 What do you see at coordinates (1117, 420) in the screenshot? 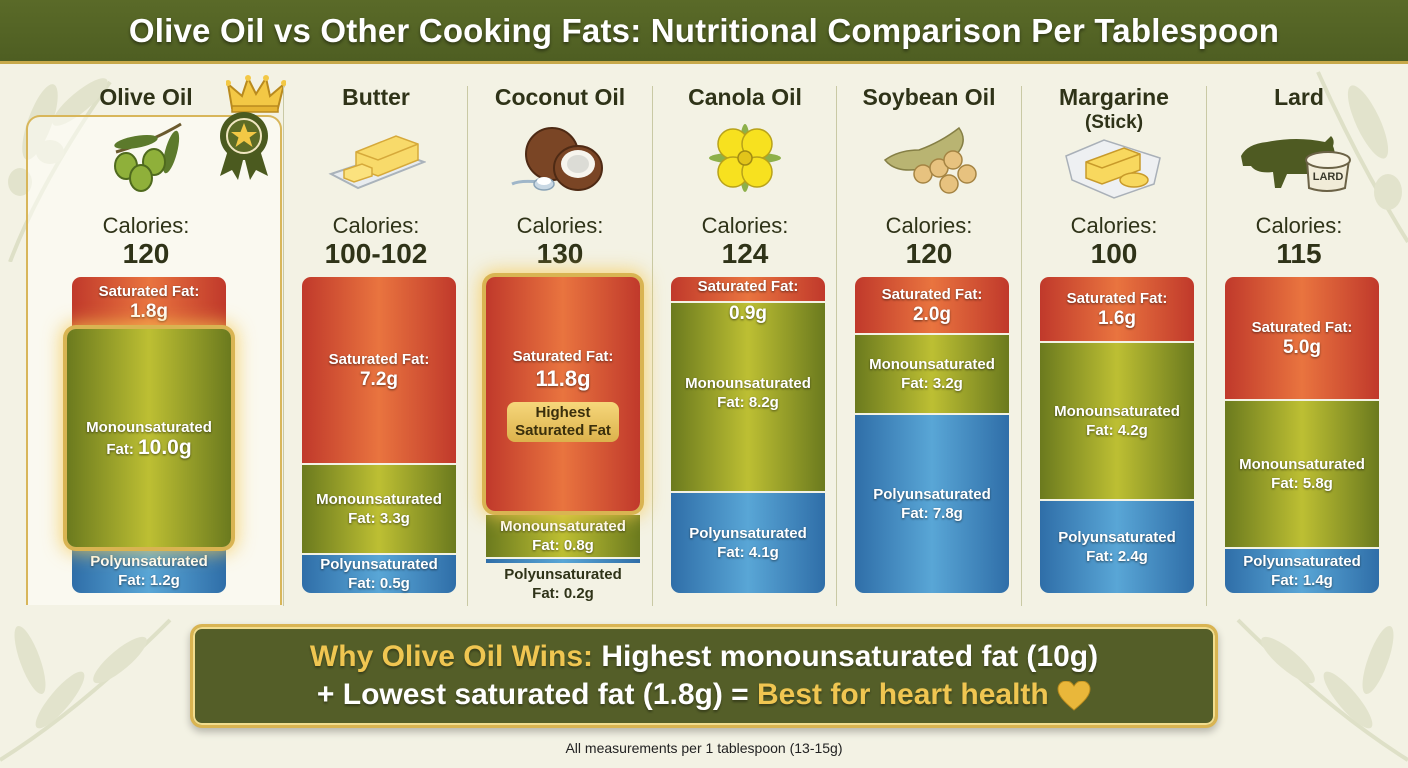
I see `monounsaturated-fat-segment: Monounsaturated Fat: 4.2g` at bounding box center [1117, 420].